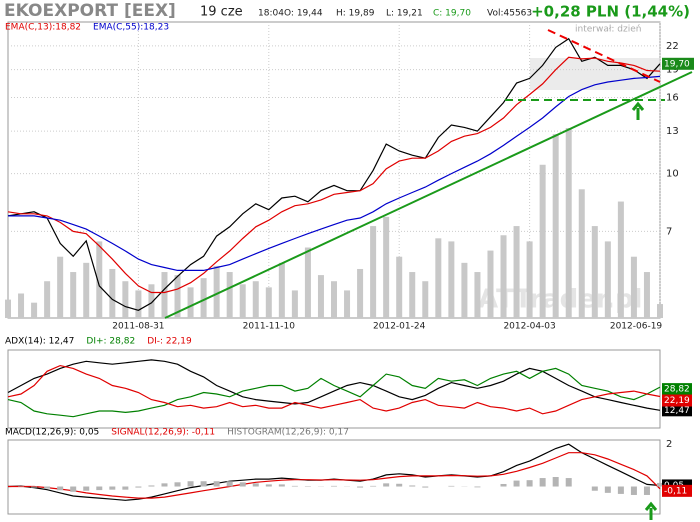 The height and width of the screenshot is (522, 700). I want to click on legend-entry: EMA(C,55):18,23, so click(131, 28).